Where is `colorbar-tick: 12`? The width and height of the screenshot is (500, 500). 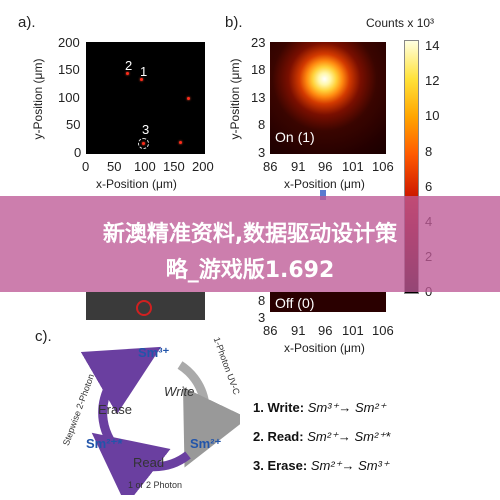 colorbar-tick: 12 is located at coordinates (432, 80).